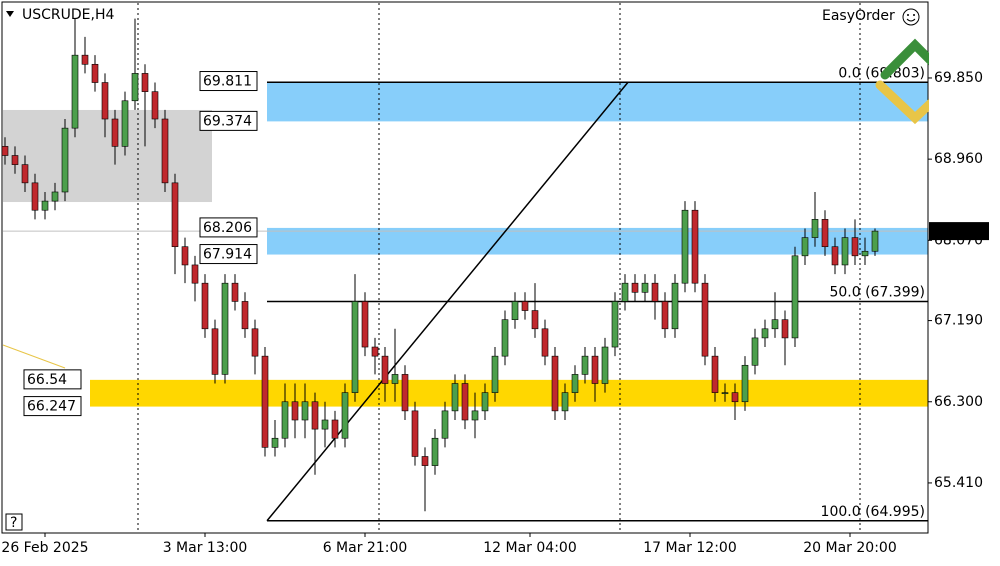 The width and height of the screenshot is (1000, 566). What do you see at coordinates (964, 281) in the screenshot?
I see `price-axis-bg` at bounding box center [964, 281].